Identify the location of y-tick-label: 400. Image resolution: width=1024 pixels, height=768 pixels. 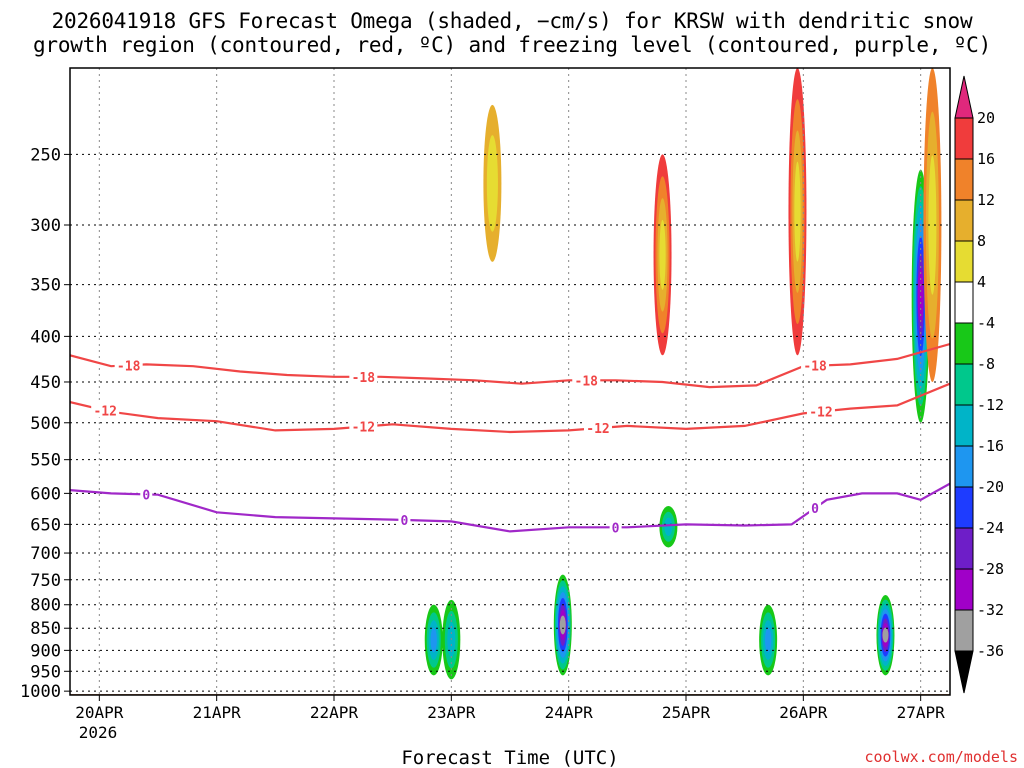
(45, 337).